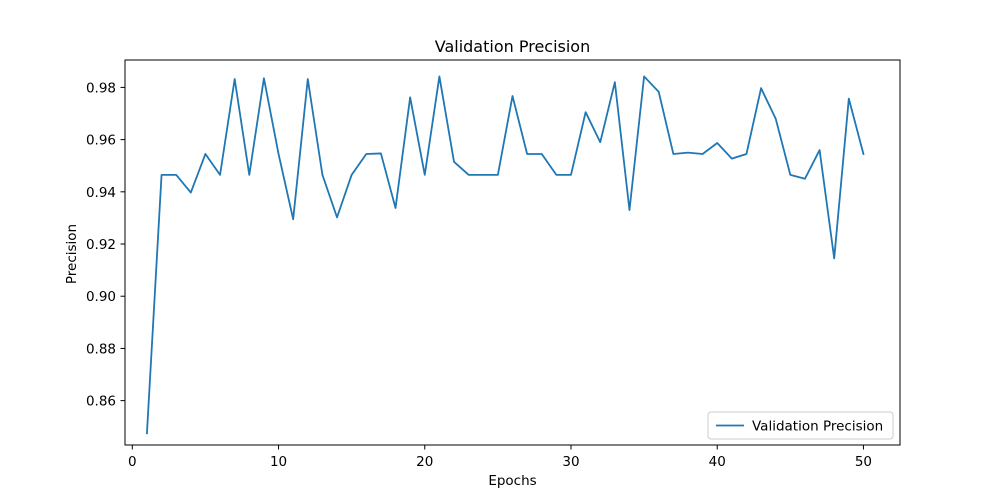 The height and width of the screenshot is (500, 1000). Describe the element at coordinates (863, 462) in the screenshot. I see `x-tick-label: 50` at that location.